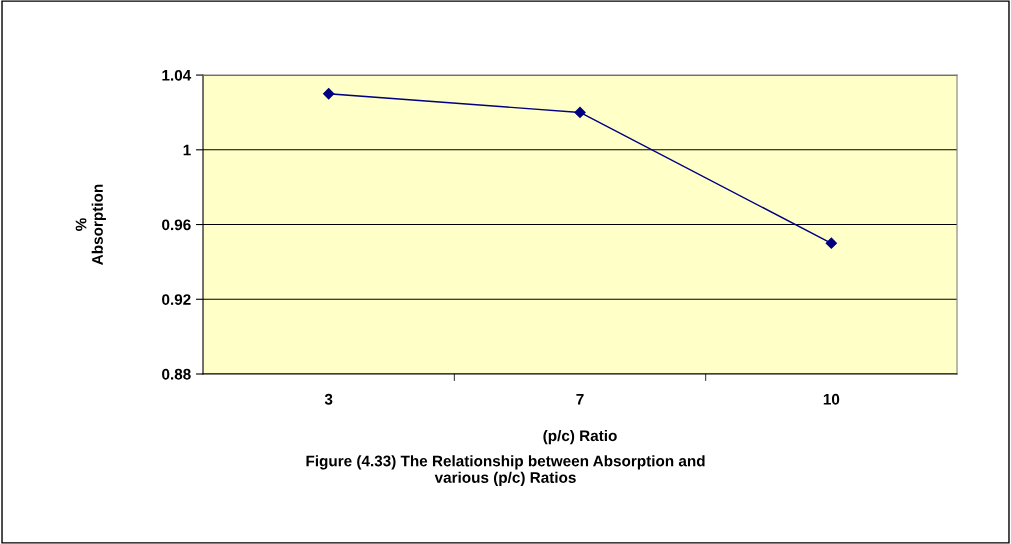 The height and width of the screenshot is (544, 1011). Describe the element at coordinates (90, 224) in the screenshot. I see `y-axis-title: % Absorption` at that location.